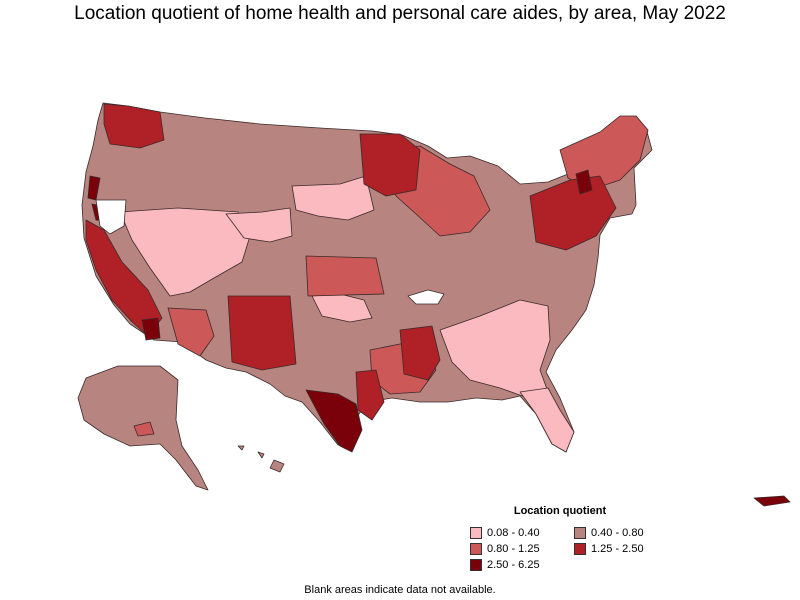 The image size is (800, 600). I want to click on blank-area-kentucky, so click(426, 297).